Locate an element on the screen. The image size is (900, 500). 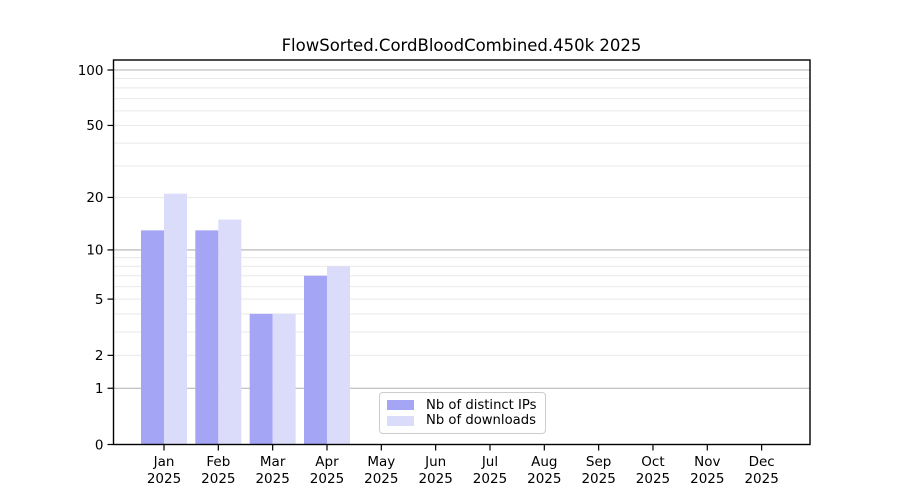
y-tick-label: 10 is located at coordinates (94, 251).